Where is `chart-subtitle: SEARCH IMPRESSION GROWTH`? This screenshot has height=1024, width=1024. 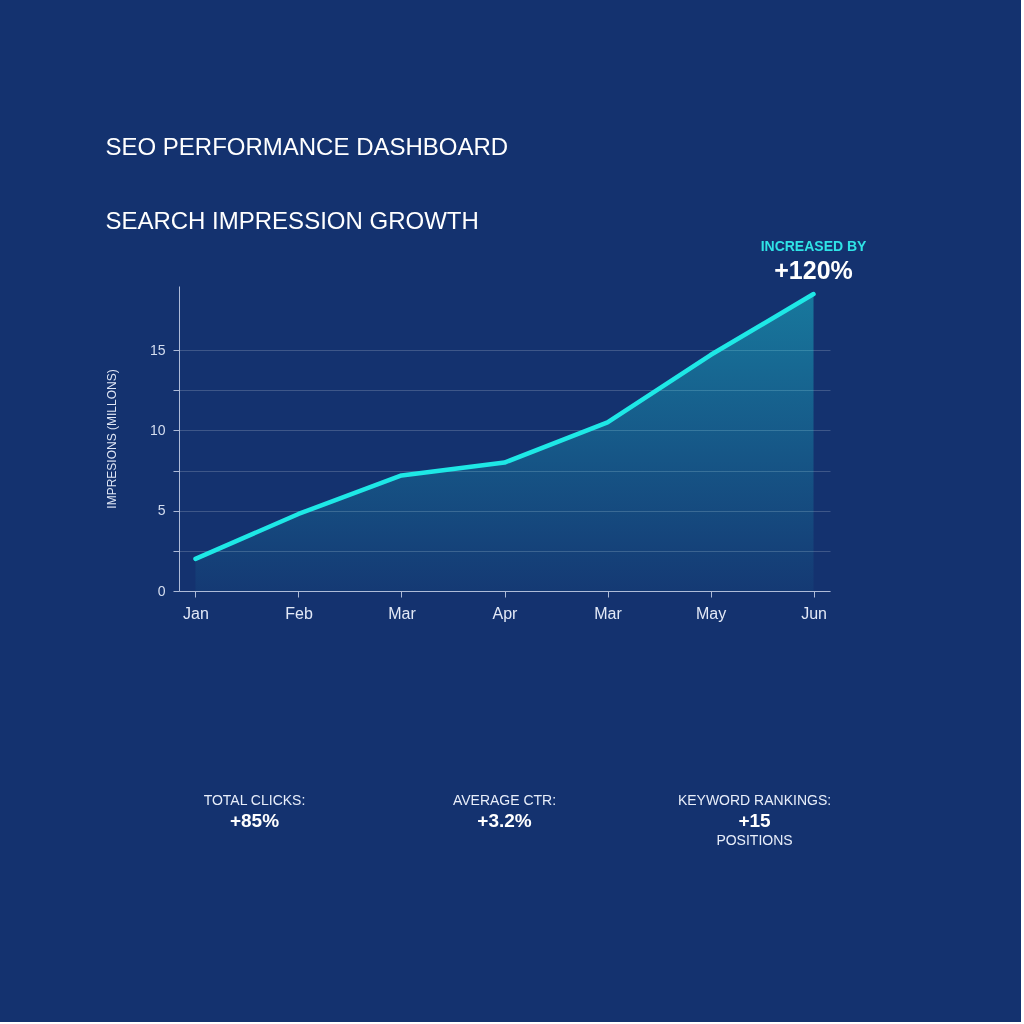
chart-subtitle: SEARCH IMPRESSION GROWTH is located at coordinates (292, 221).